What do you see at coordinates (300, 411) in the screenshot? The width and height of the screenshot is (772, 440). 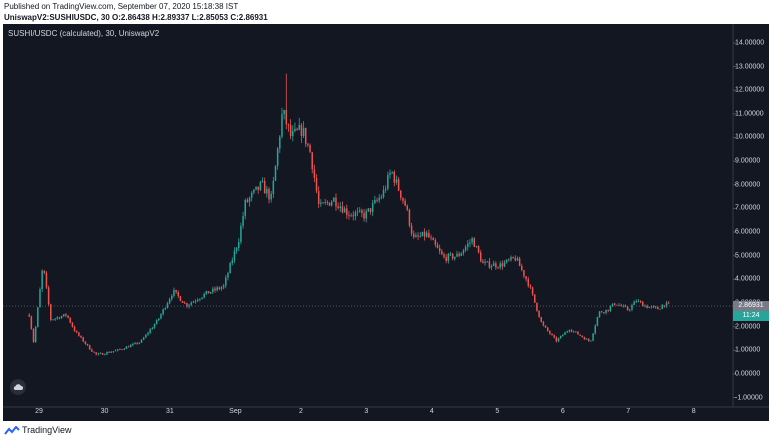 I see `x-tick-label: 2` at bounding box center [300, 411].